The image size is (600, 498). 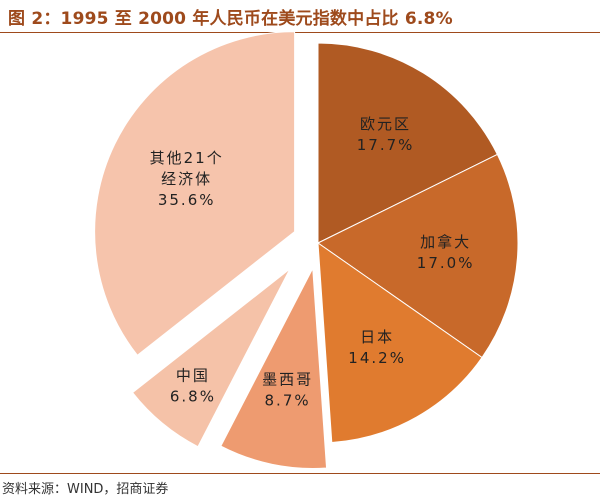 What do you see at coordinates (377, 347) in the screenshot?
I see `slice-label-2: 日本 14.2%` at bounding box center [377, 347].